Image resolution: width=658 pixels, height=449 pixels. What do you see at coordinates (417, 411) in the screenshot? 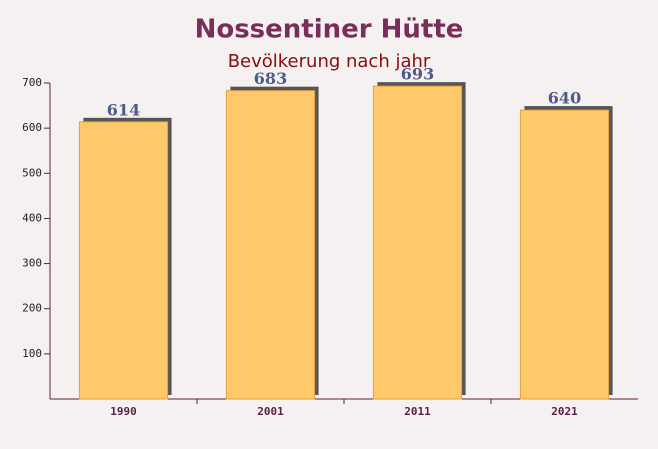
I see `x-tick-label: 2011` at bounding box center [417, 411].